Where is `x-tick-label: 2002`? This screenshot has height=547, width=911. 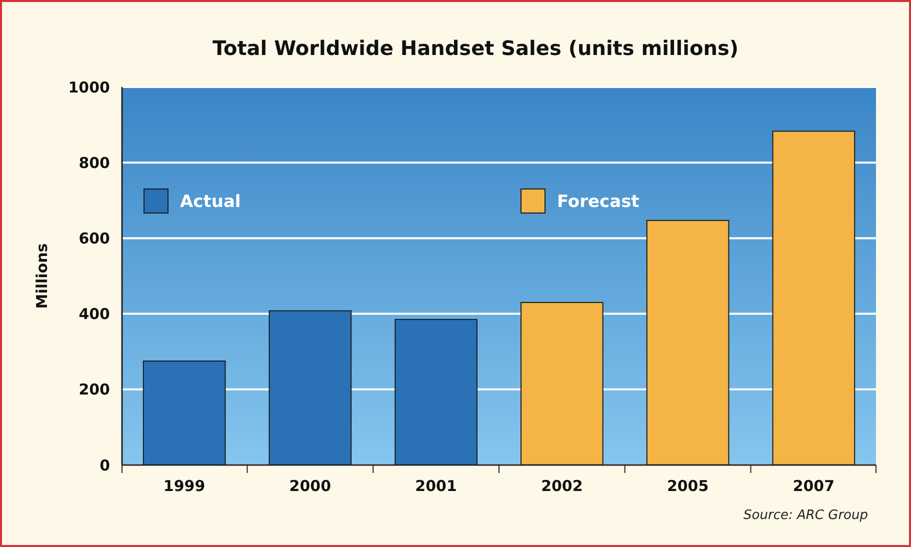
x-tick-label: 2002 is located at coordinates (562, 486).